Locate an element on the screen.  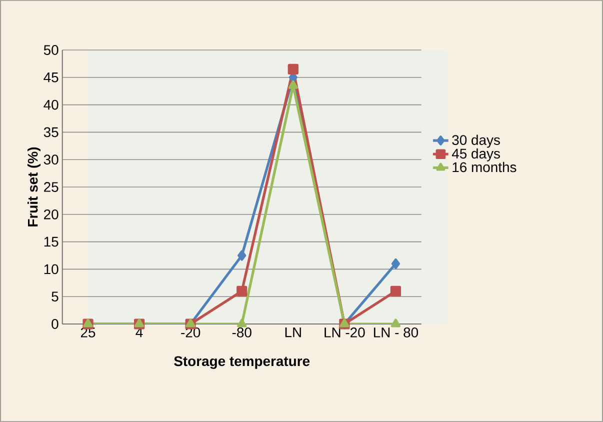
y-tick-label: 20 is located at coordinates (51, 214).